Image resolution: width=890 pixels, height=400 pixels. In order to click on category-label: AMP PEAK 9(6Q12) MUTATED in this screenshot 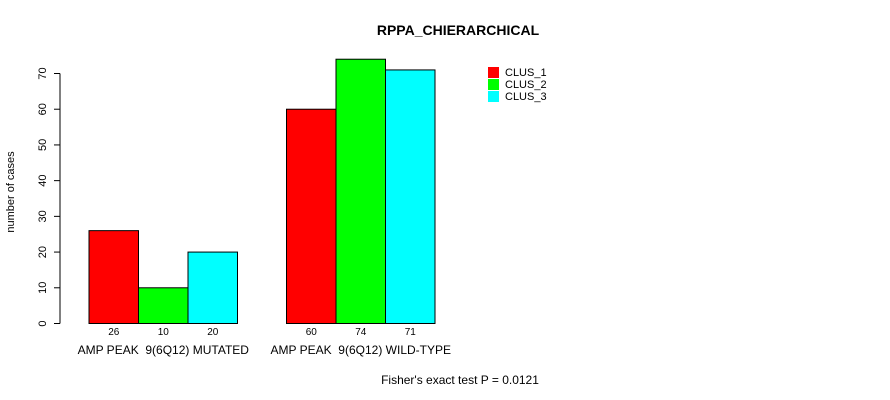, I will do `click(164, 350)`.